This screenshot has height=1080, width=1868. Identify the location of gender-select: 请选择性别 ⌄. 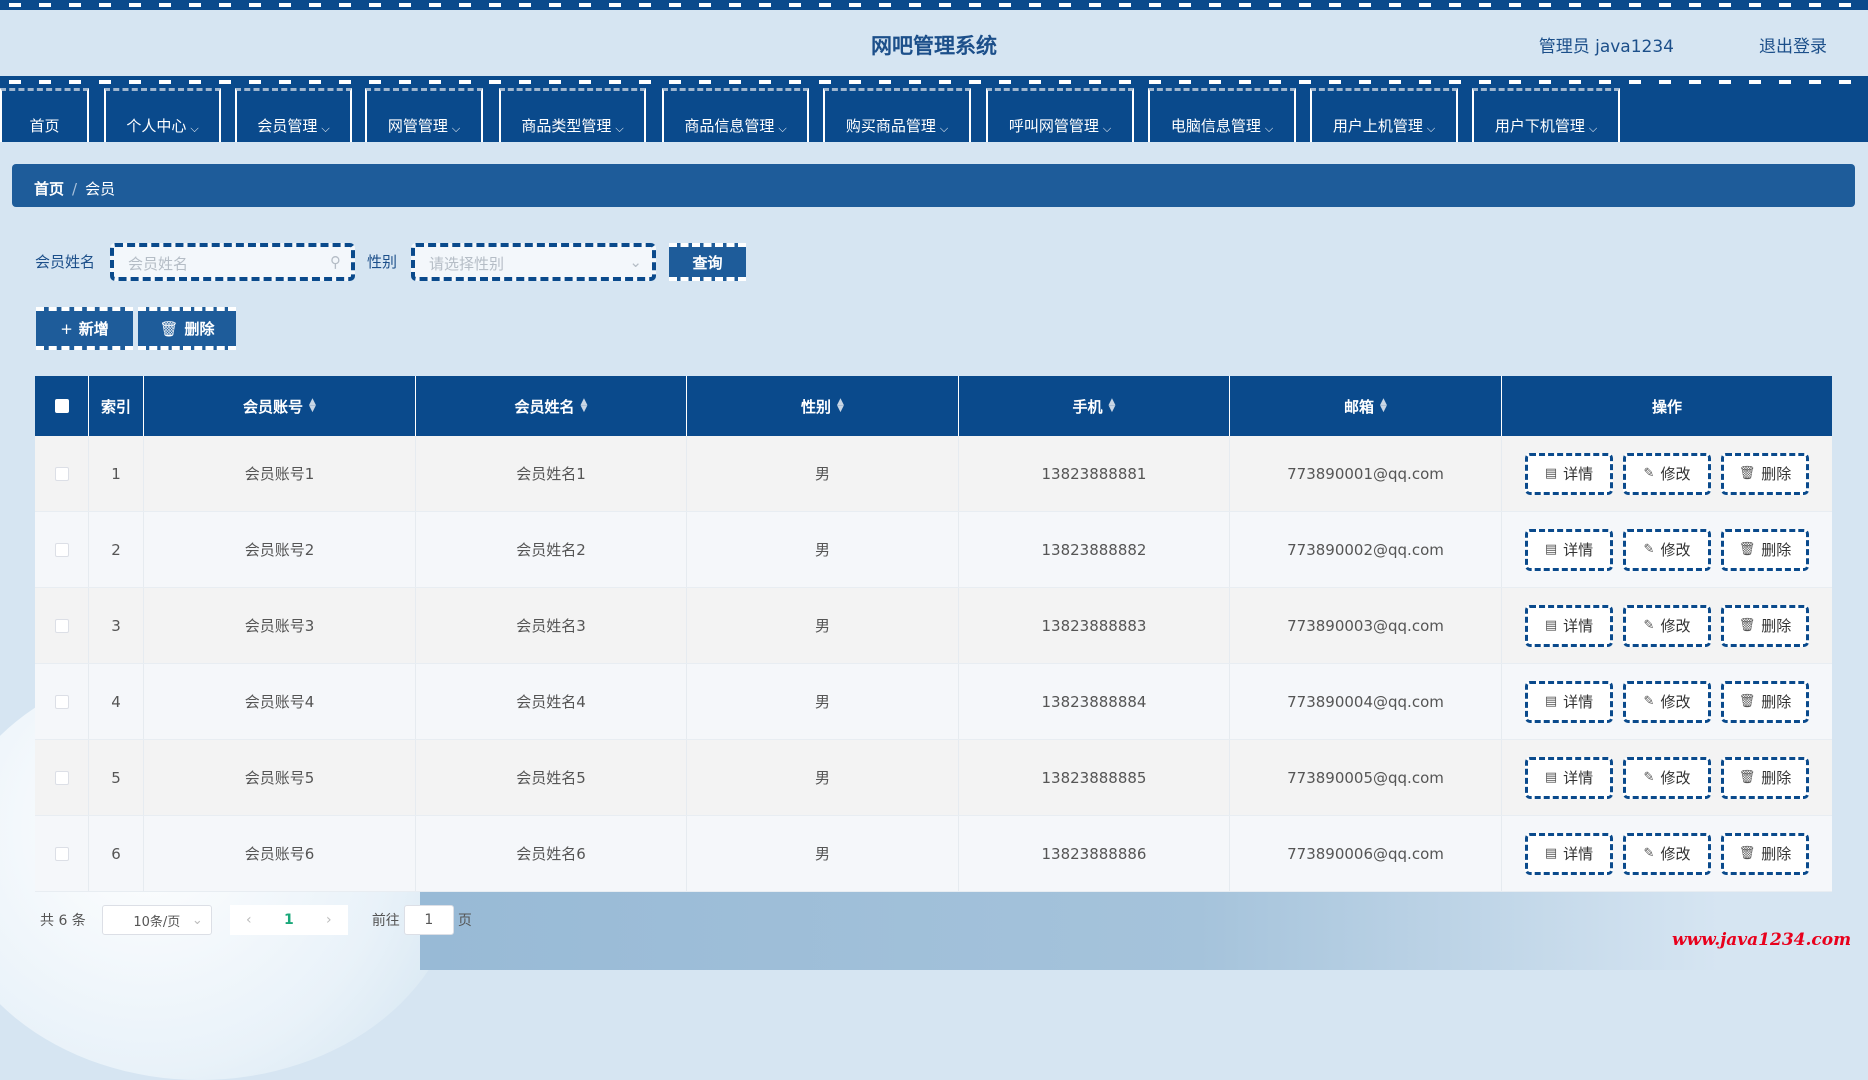
(533, 262).